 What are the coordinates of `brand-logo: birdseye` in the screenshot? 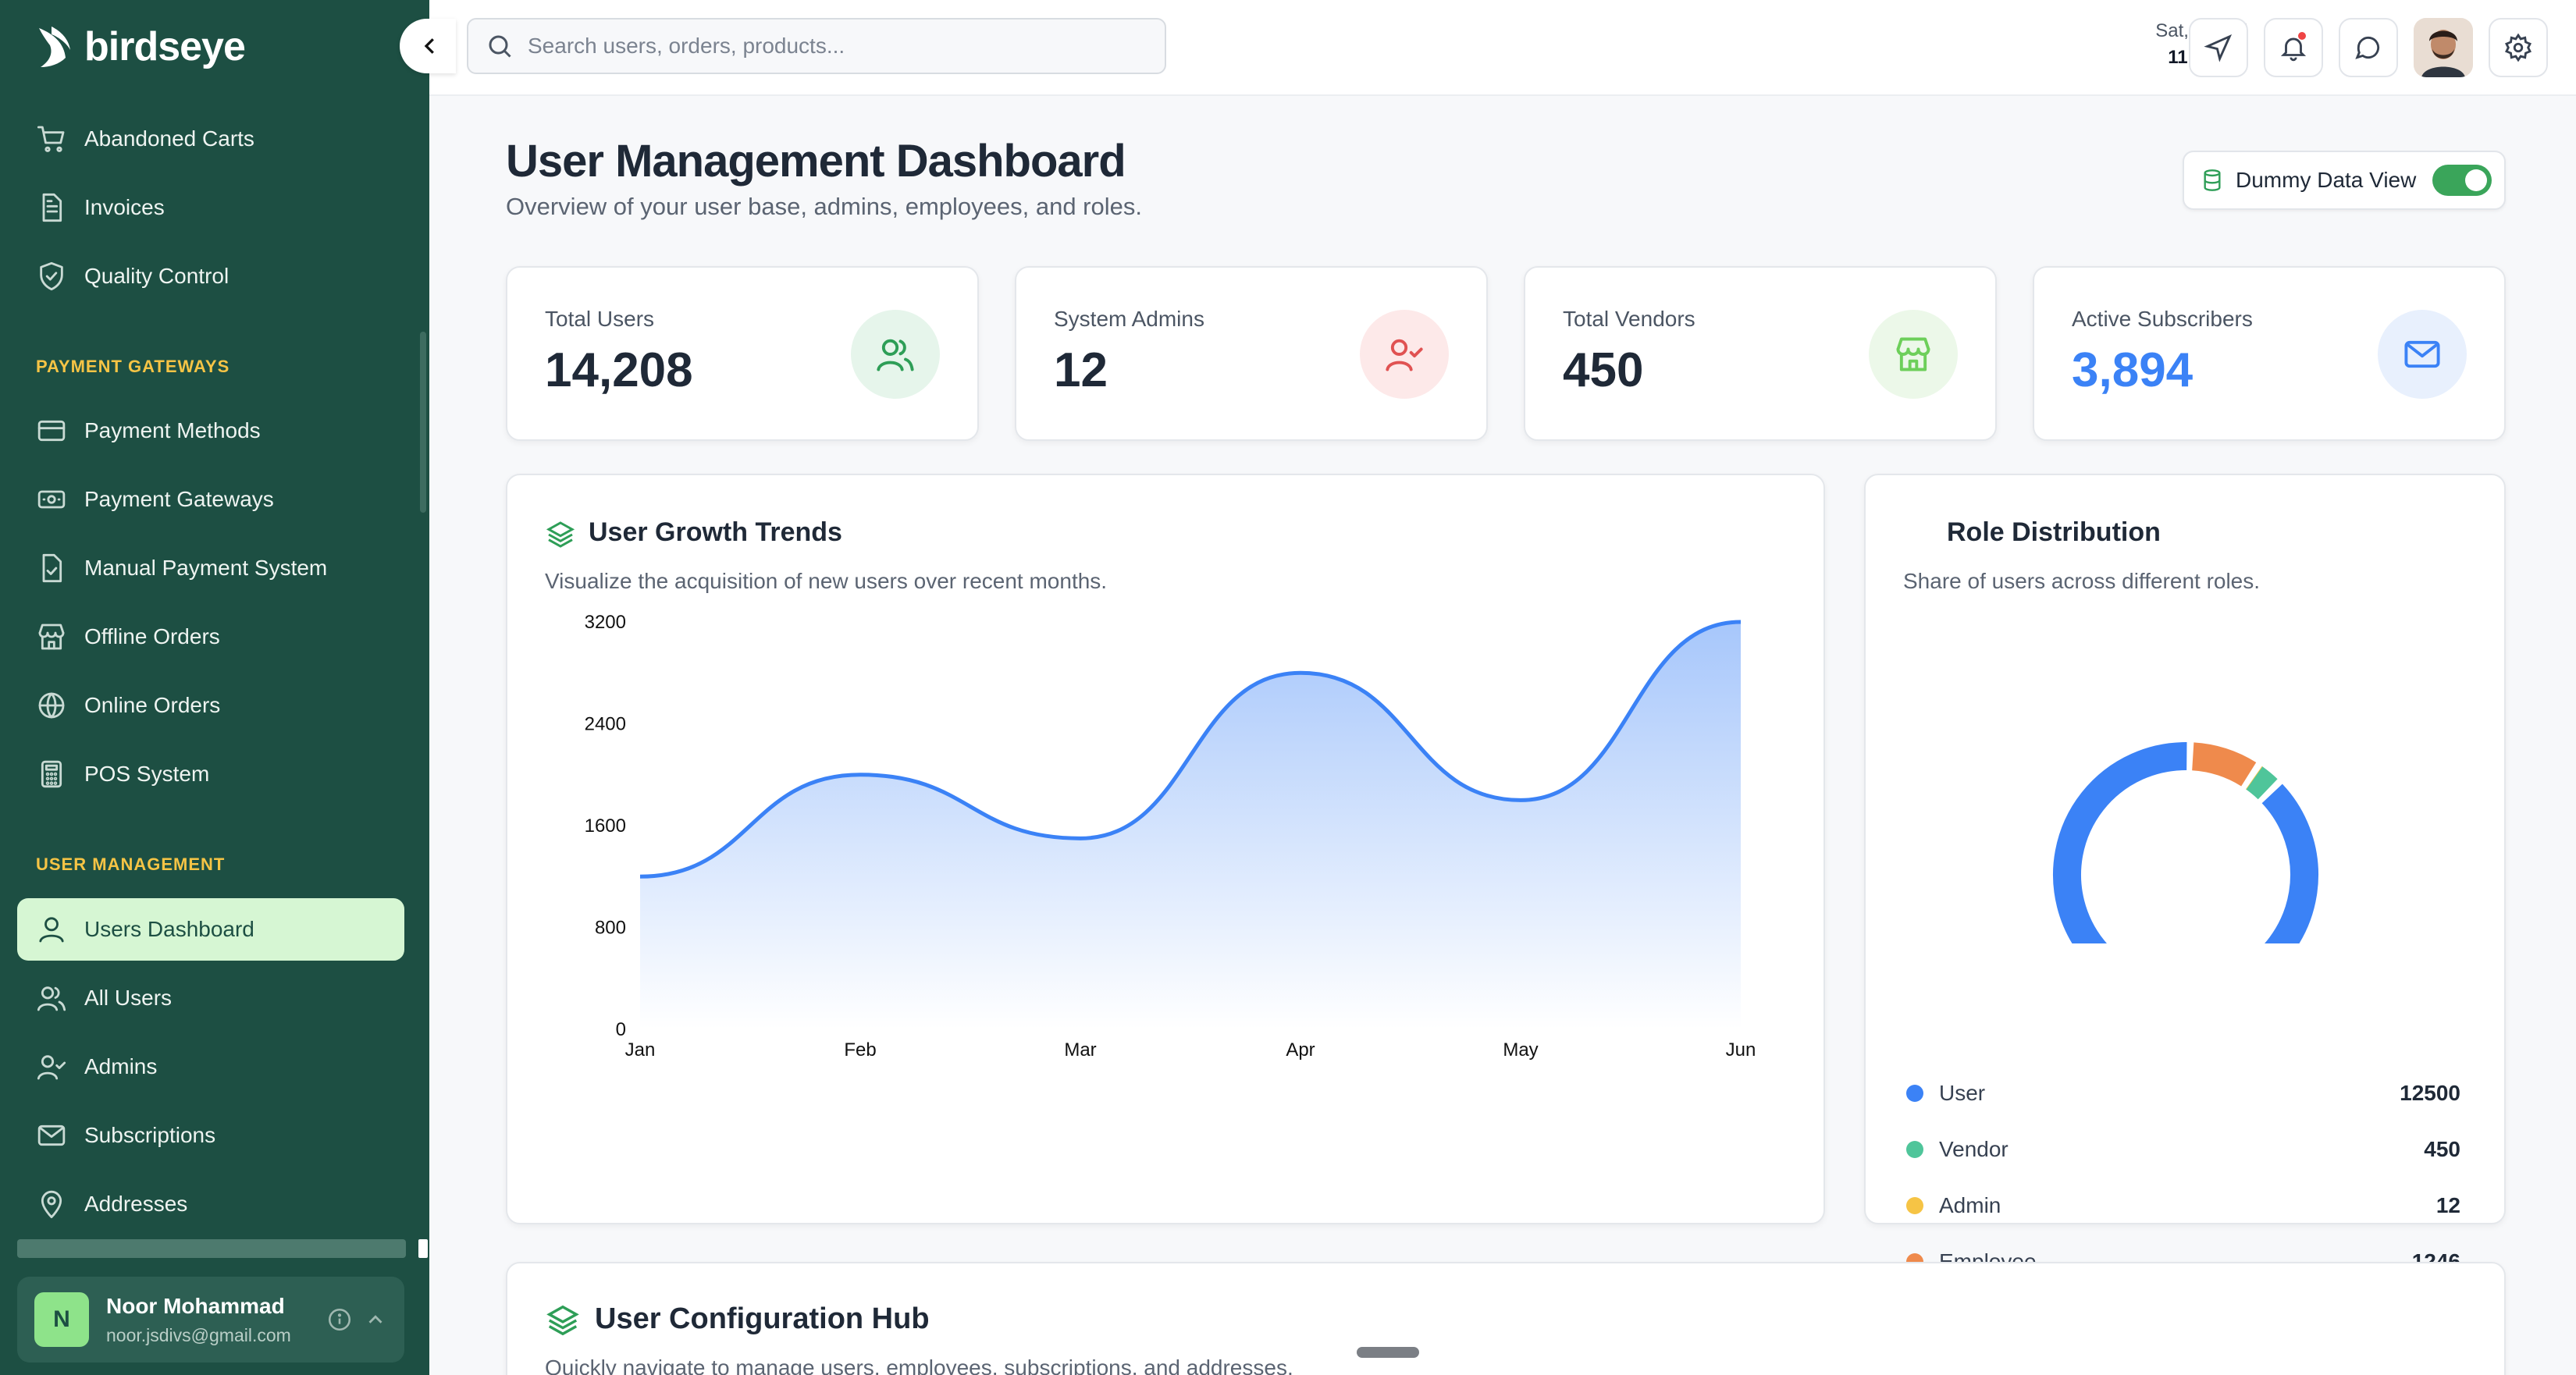 It's located at (141, 47).